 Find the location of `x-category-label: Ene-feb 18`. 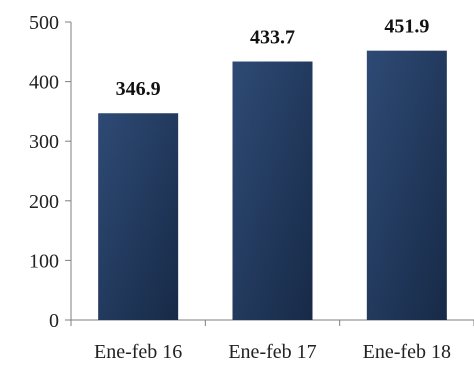

x-category-label: Ene-feb 18 is located at coordinates (407, 352).